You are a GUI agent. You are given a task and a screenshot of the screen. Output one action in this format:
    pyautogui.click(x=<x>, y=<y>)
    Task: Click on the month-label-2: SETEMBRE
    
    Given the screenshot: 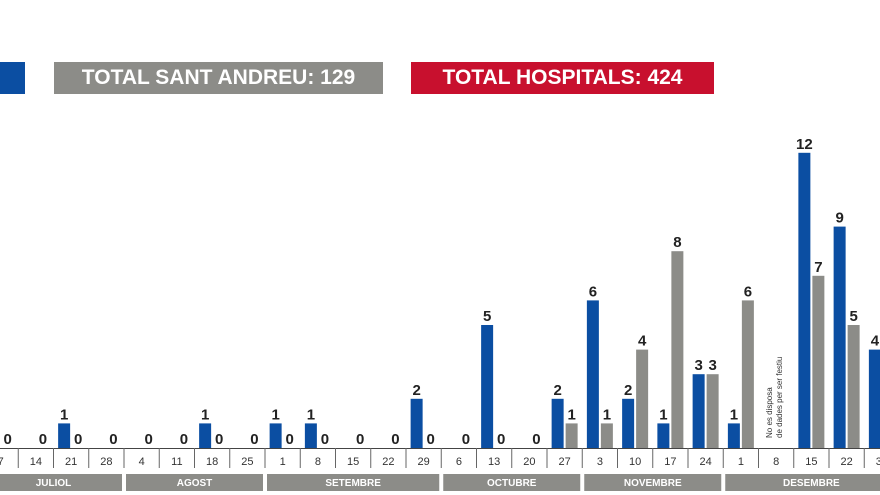 What is the action you would take?
    pyautogui.click(x=353, y=483)
    